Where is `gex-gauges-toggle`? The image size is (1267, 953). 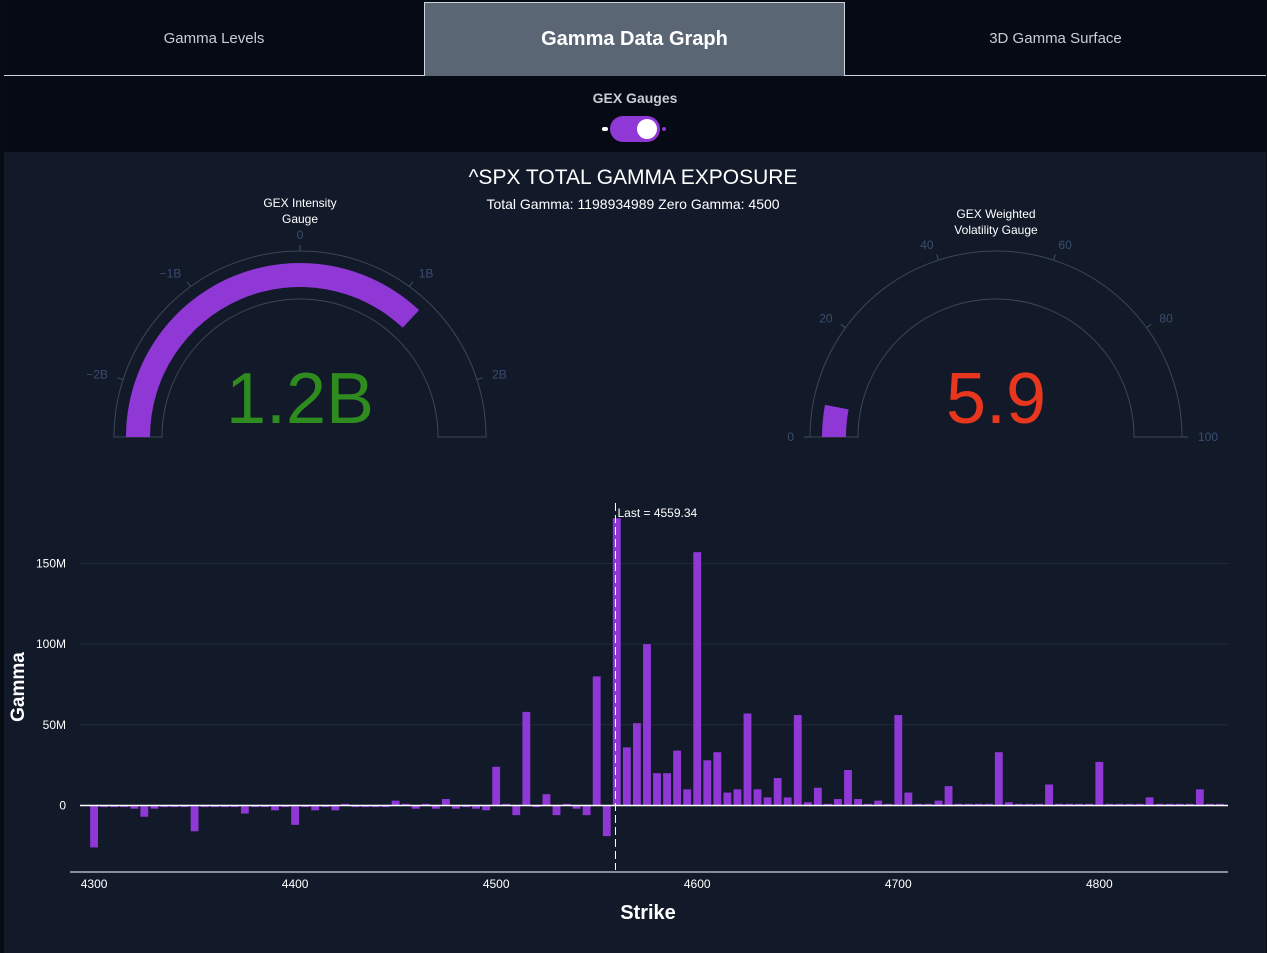
gex-gauges-toggle is located at coordinates (635, 129).